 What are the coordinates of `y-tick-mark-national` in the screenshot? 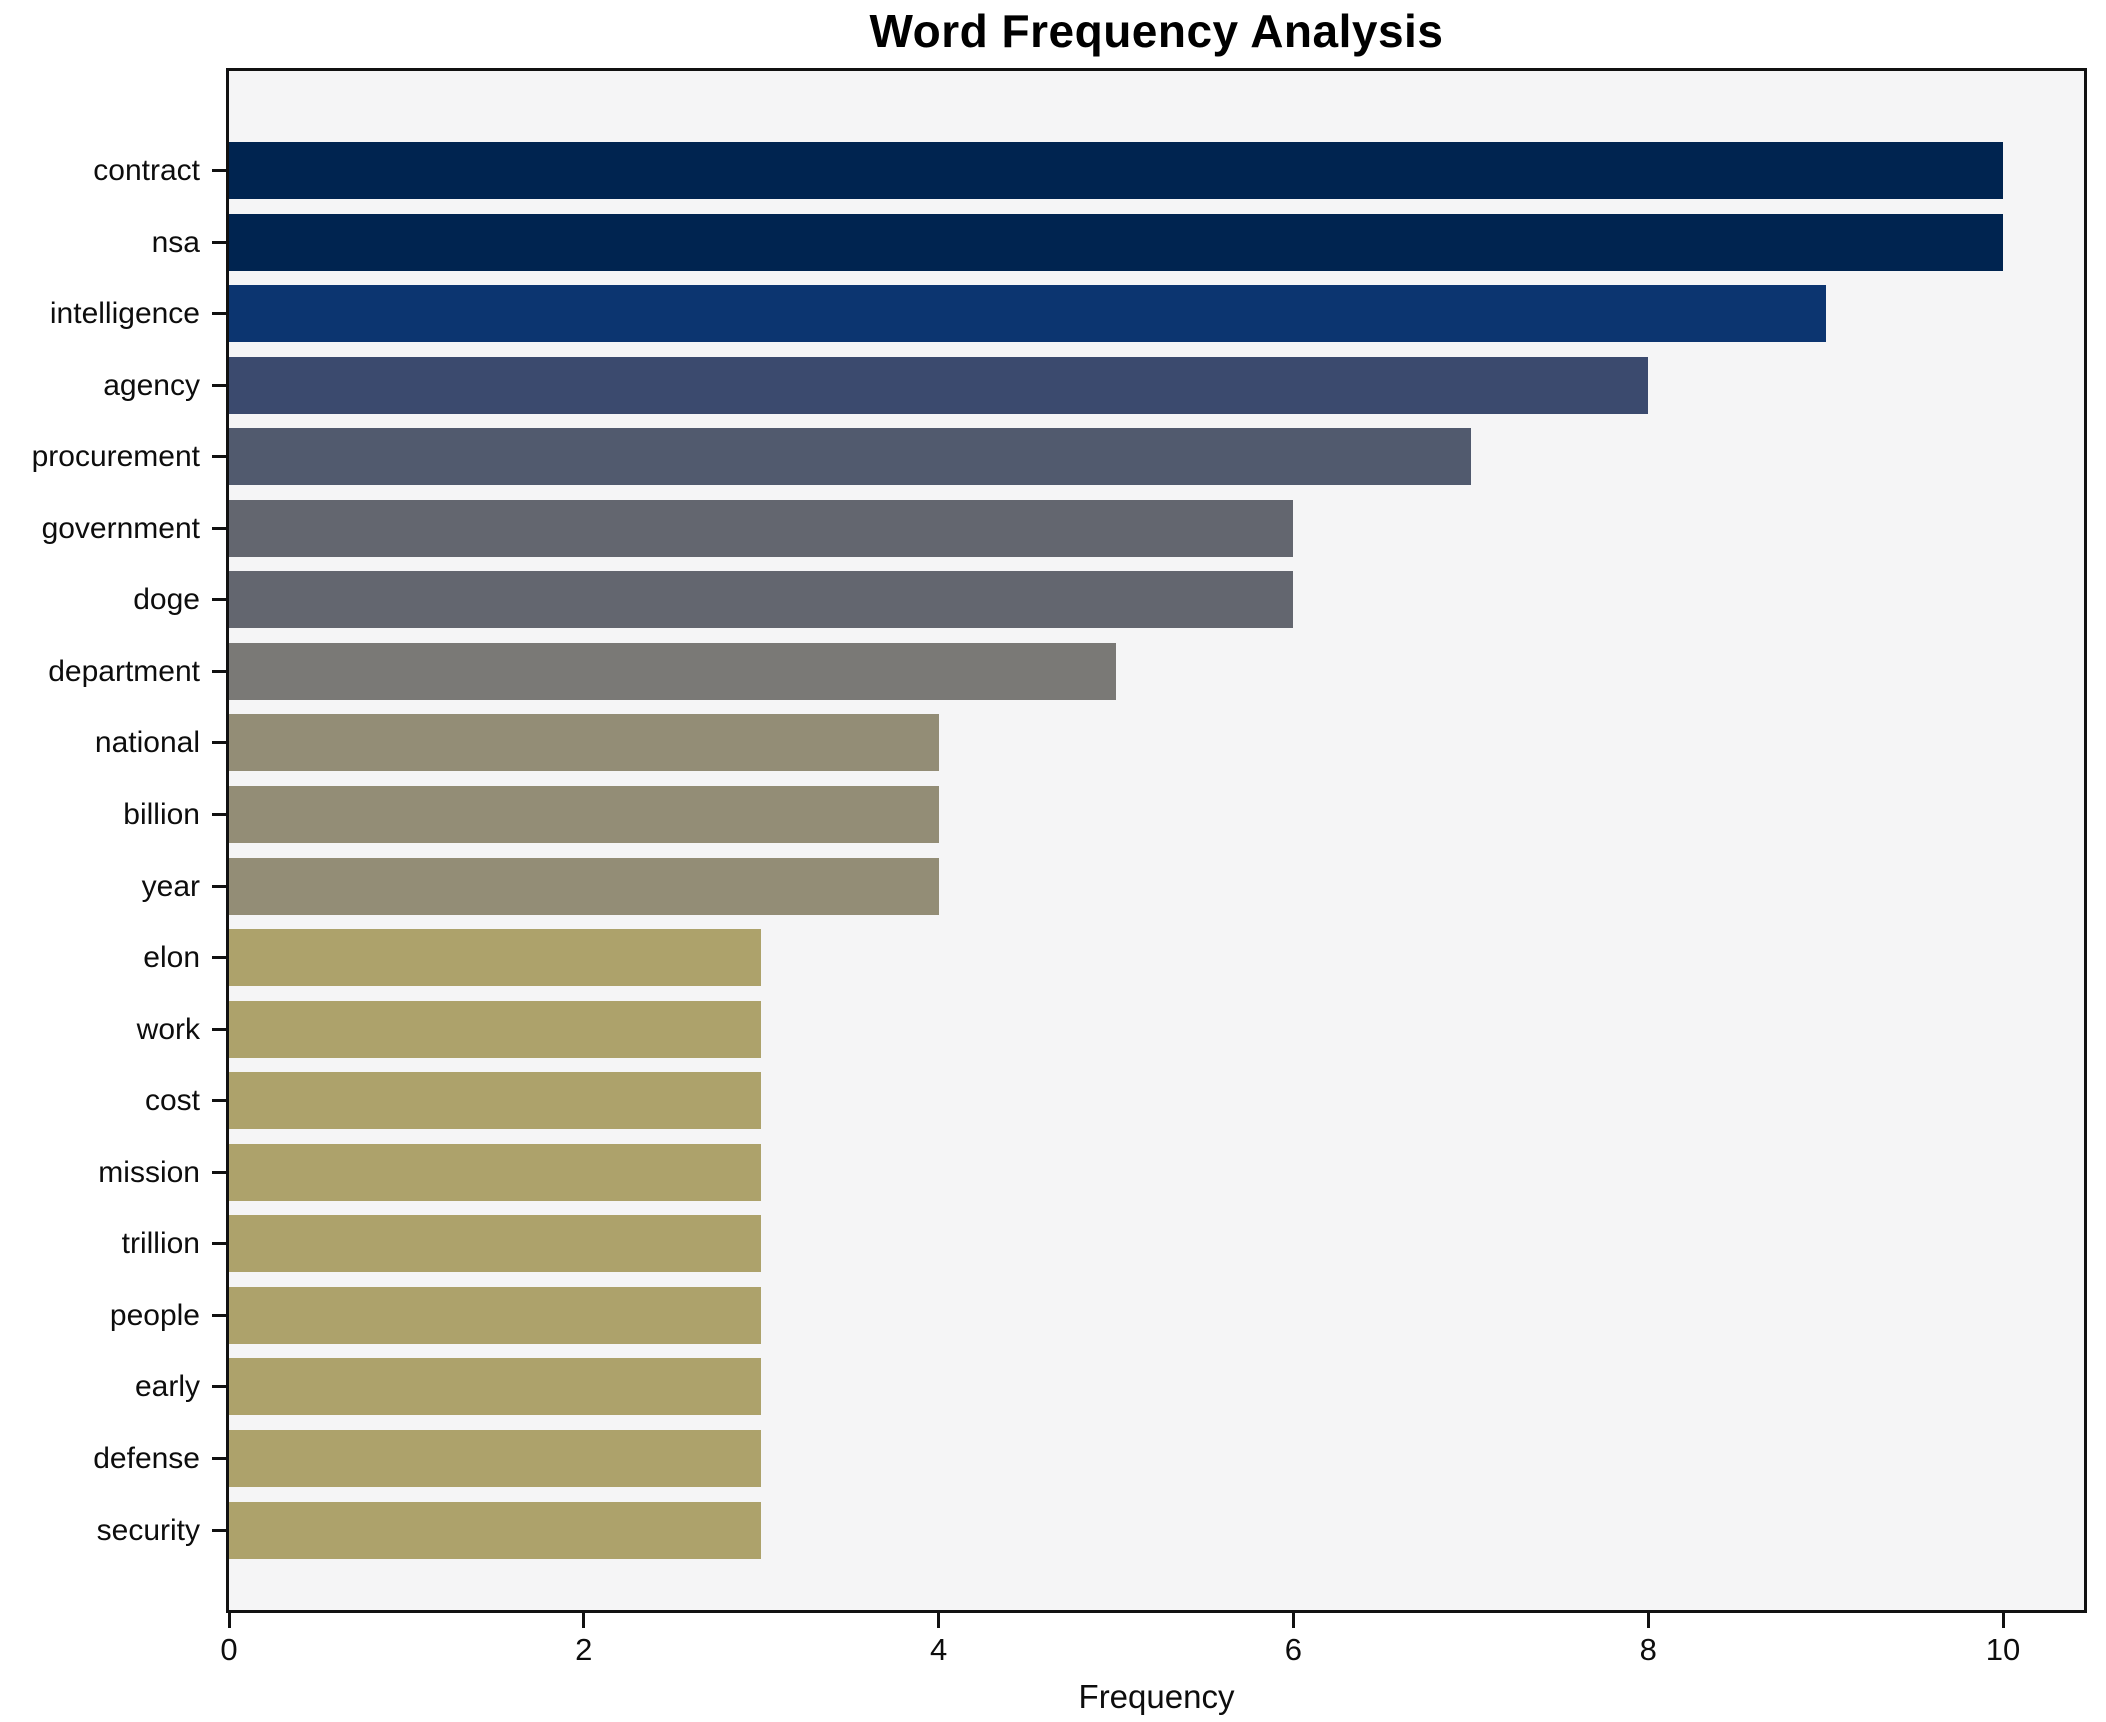 It's located at (219, 743).